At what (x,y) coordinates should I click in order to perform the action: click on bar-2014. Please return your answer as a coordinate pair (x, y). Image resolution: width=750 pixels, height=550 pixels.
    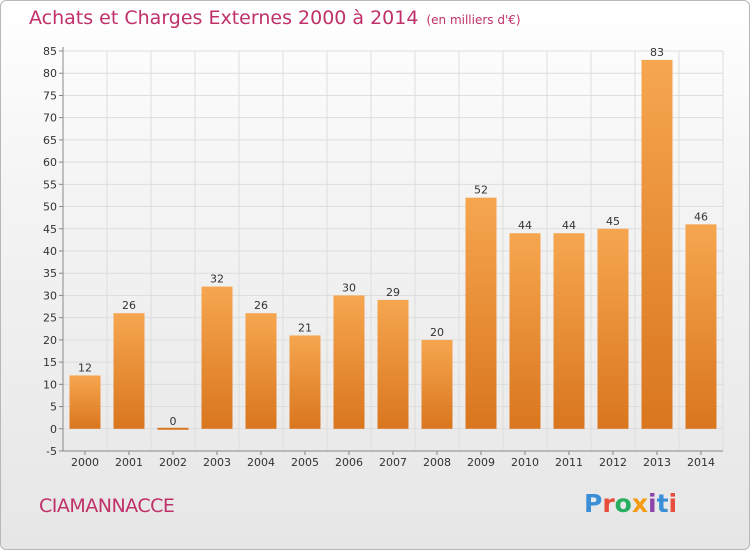
    Looking at the image, I should click on (701, 326).